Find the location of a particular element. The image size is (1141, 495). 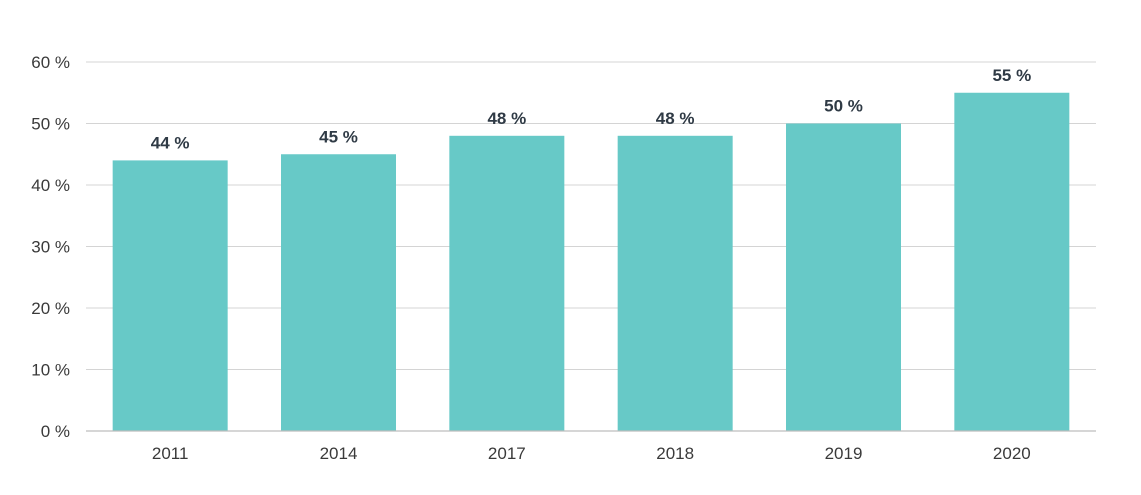

y-tick-label: 40 % is located at coordinates (50, 185).